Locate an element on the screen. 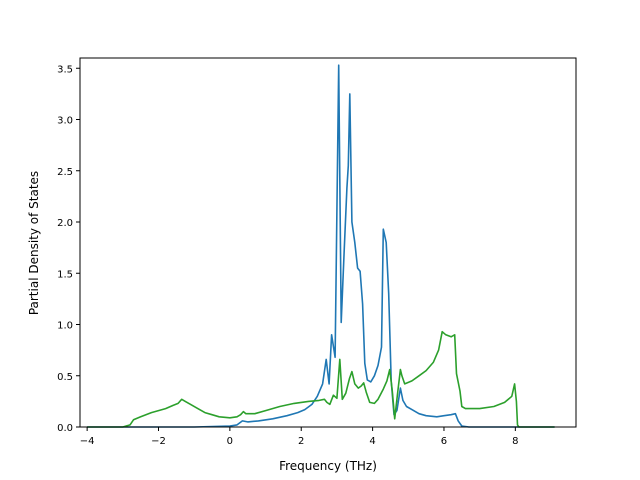  y-tick-label: 2.0 is located at coordinates (65, 223).